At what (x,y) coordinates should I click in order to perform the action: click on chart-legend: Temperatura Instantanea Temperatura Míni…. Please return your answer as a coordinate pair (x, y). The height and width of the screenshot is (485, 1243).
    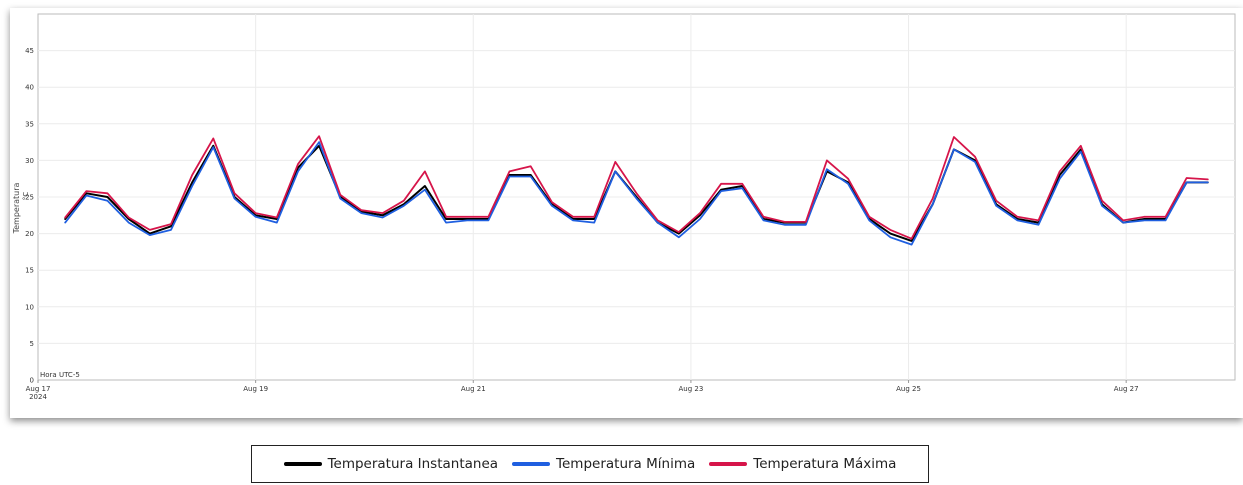
    Looking at the image, I should click on (590, 464).